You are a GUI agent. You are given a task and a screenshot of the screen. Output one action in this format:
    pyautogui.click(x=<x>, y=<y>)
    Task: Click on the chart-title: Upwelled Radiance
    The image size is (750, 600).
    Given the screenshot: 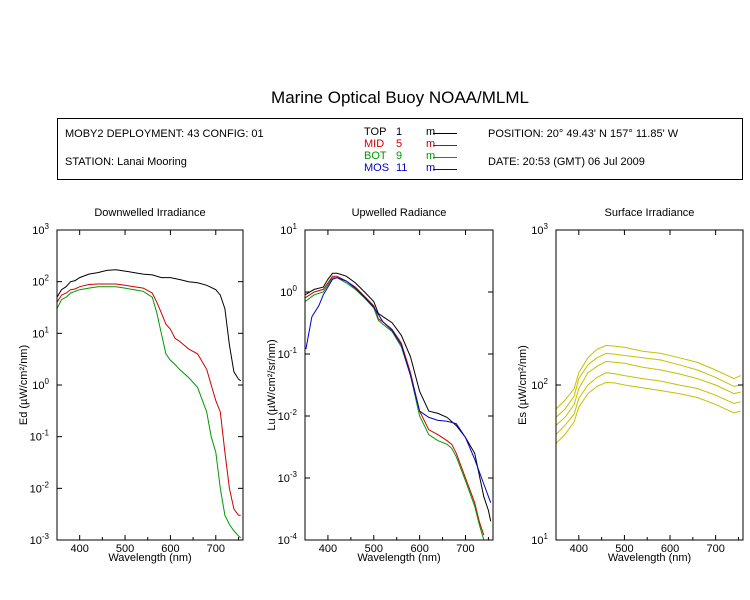 What is the action you would take?
    pyautogui.click(x=399, y=213)
    